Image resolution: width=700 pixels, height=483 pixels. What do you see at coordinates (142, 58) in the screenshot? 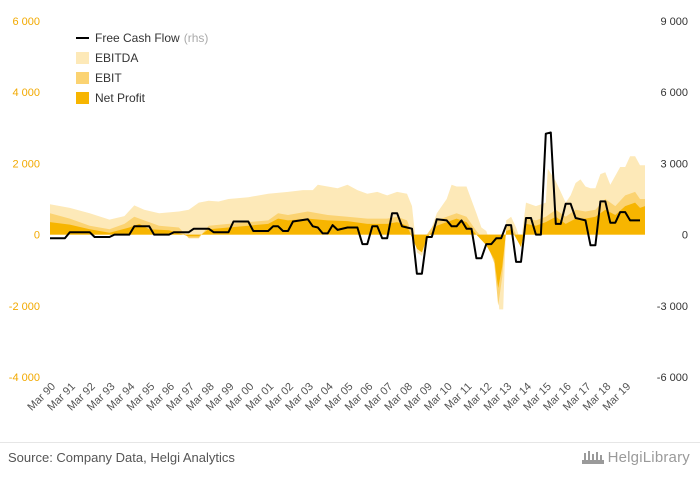
I see `legend-item-ebitda: EBITDA` at bounding box center [142, 58].